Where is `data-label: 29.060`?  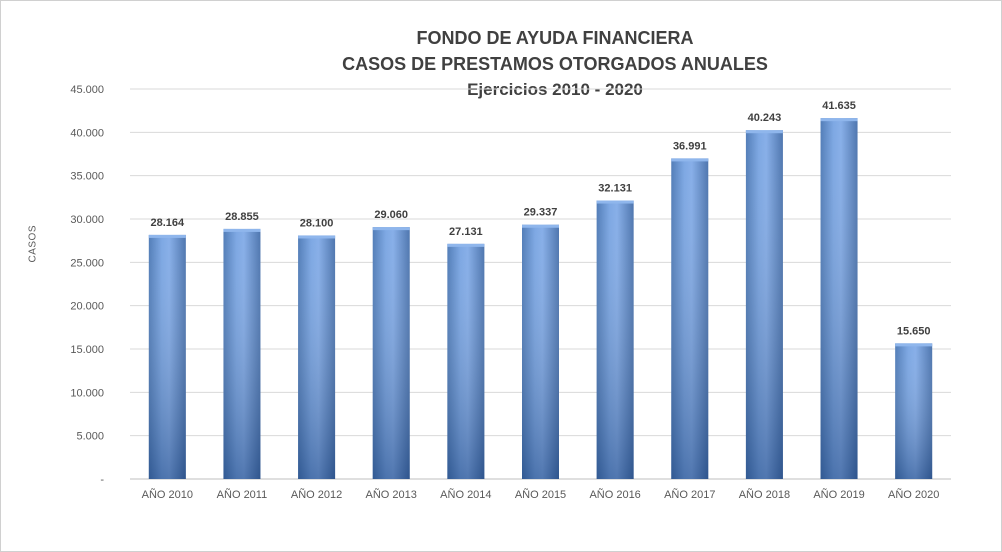
data-label: 29.060 is located at coordinates (391, 215).